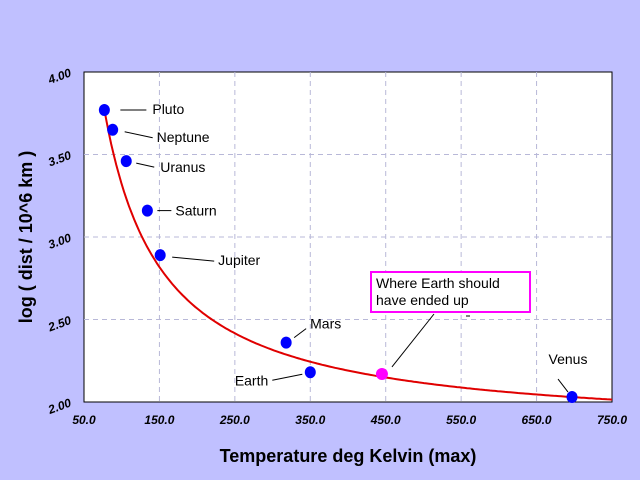  What do you see at coordinates (147, 210) in the screenshot?
I see `point-saturn` at bounding box center [147, 210].